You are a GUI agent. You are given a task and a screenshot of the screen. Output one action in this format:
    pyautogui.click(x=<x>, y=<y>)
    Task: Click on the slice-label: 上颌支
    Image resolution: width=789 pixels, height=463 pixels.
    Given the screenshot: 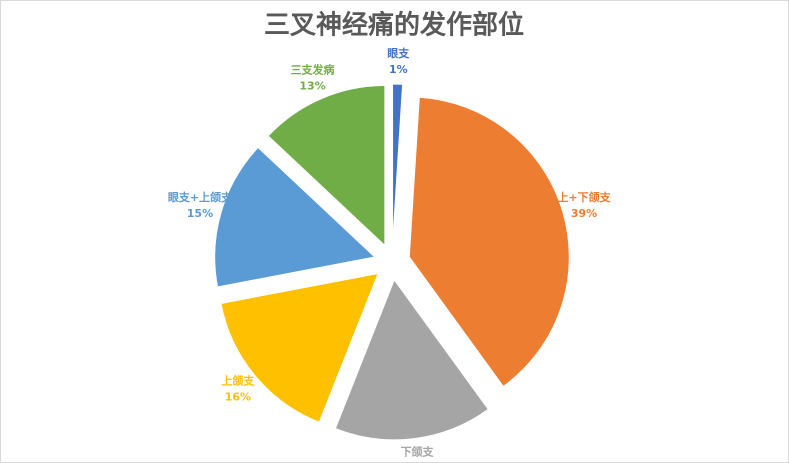 What is the action you would take?
    pyautogui.click(x=238, y=380)
    